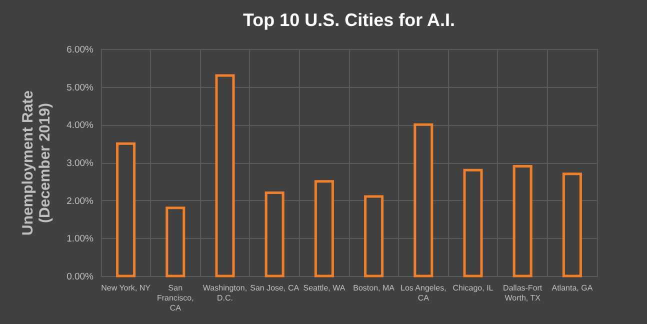 The width and height of the screenshot is (647, 324). What do you see at coordinates (80, 277) in the screenshot?
I see `y-tick-label: 0.00%` at bounding box center [80, 277].